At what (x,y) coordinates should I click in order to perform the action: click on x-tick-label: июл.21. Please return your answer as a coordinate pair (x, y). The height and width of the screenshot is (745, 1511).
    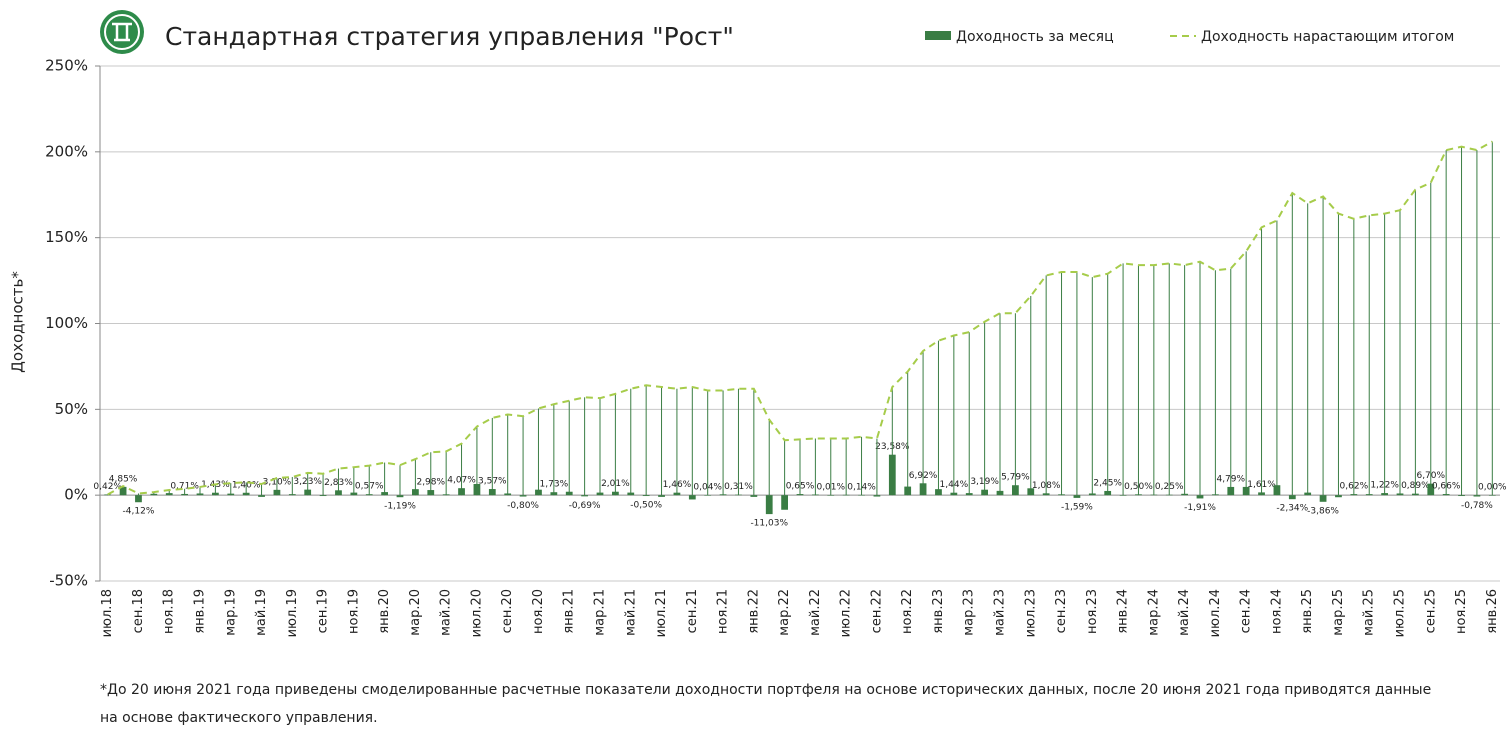
    Looking at the image, I should click on (661, 613).